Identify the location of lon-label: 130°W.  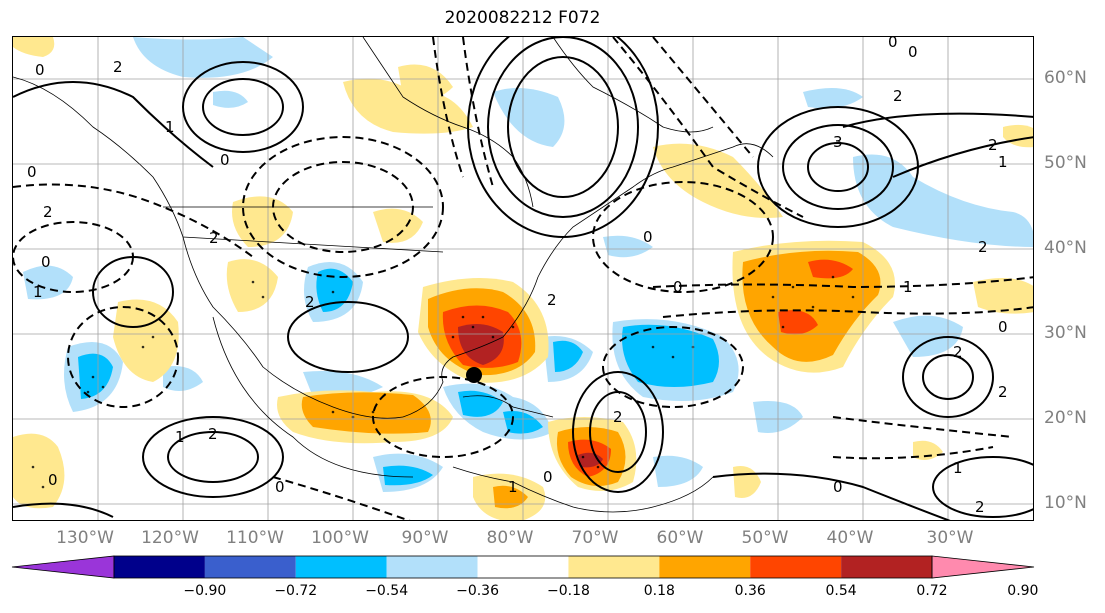
(85, 538).